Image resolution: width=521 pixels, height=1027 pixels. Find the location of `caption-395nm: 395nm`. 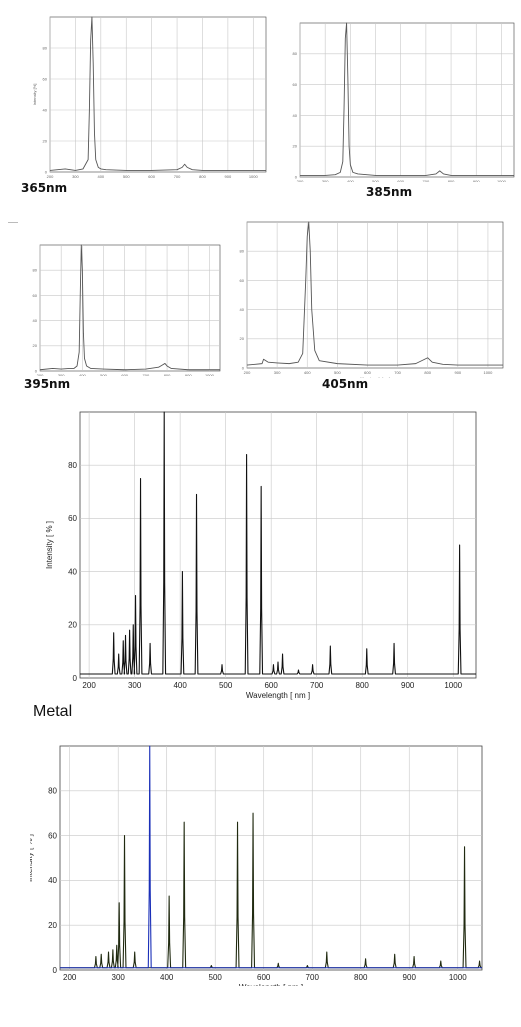

caption-395nm: 395nm is located at coordinates (47, 384).